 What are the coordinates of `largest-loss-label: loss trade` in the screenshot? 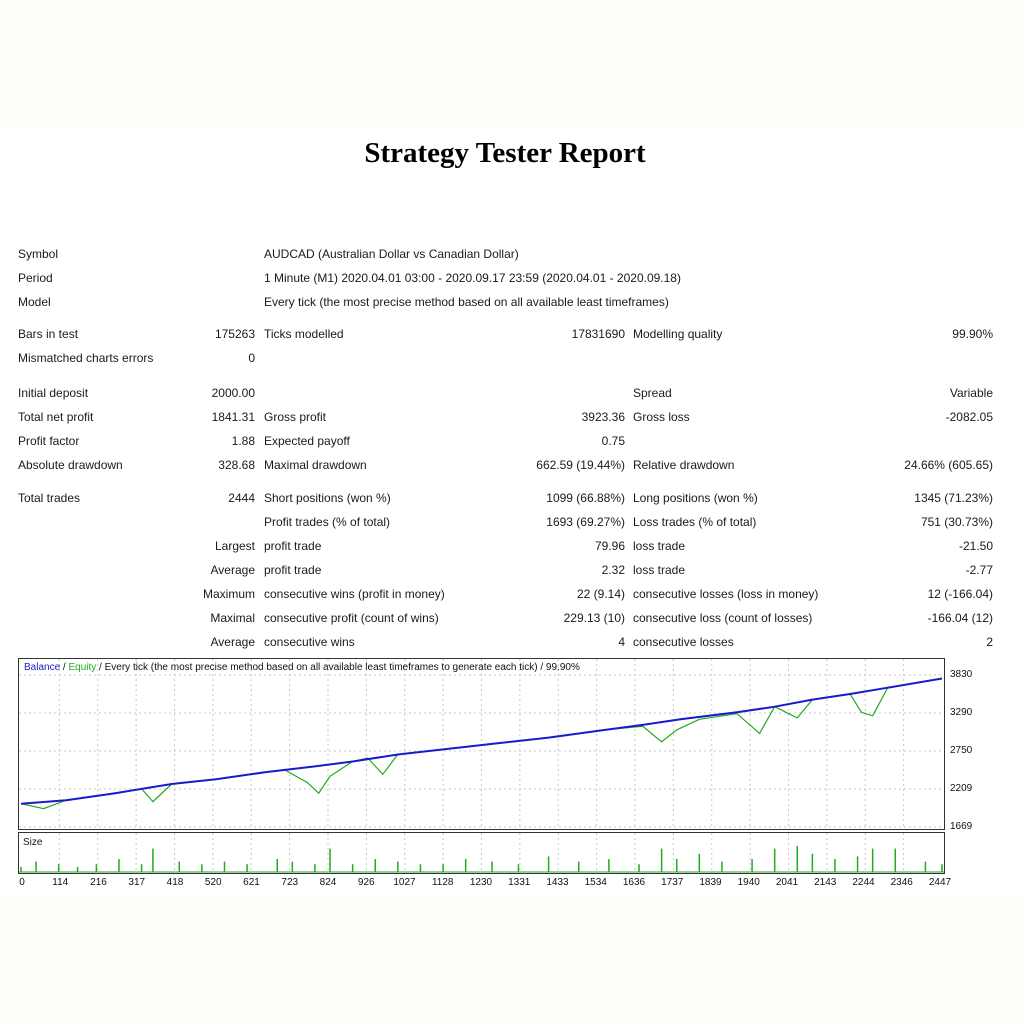 It's located at (659, 546).